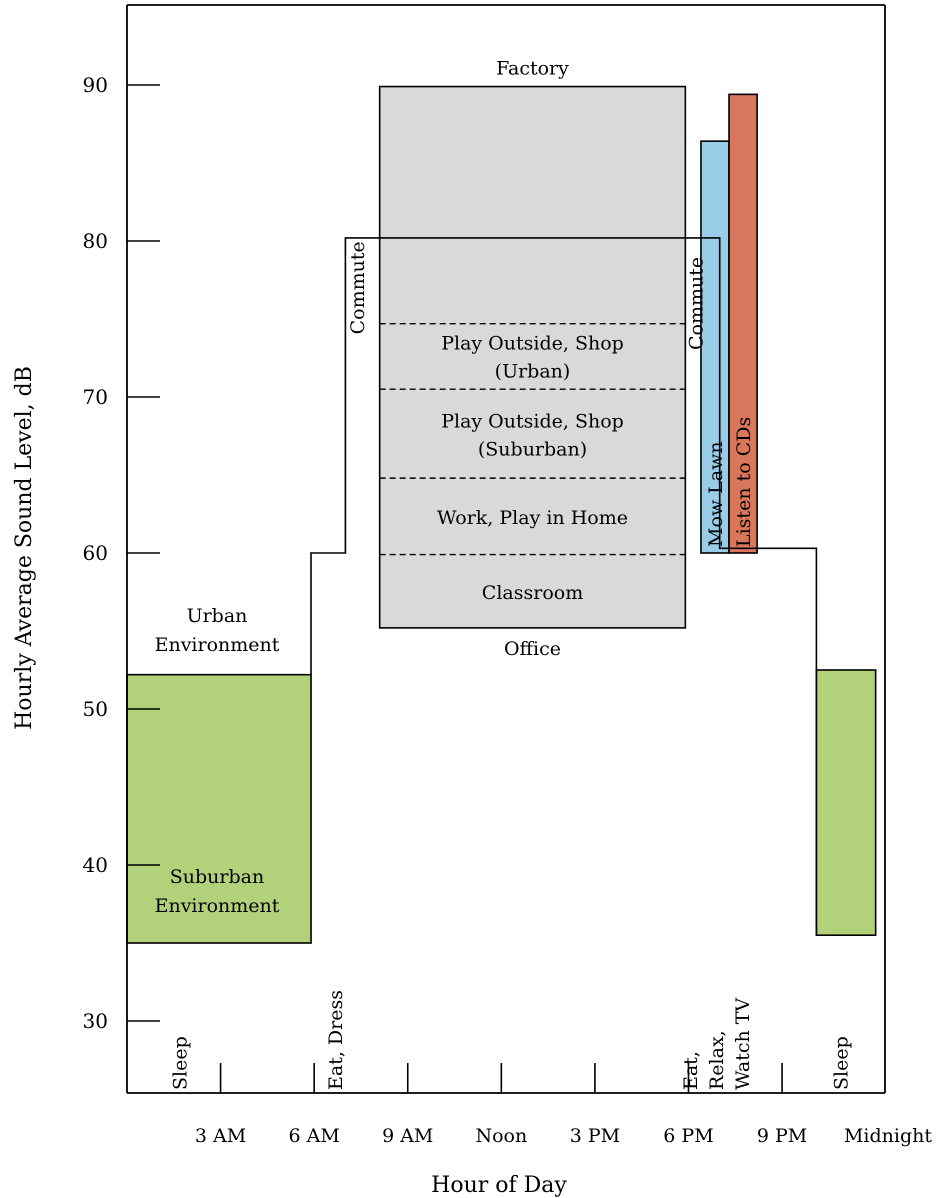 The image size is (940, 1198). Describe the element at coordinates (532, 518) in the screenshot. I see `zone-label-4: Work, Play in Home` at that location.